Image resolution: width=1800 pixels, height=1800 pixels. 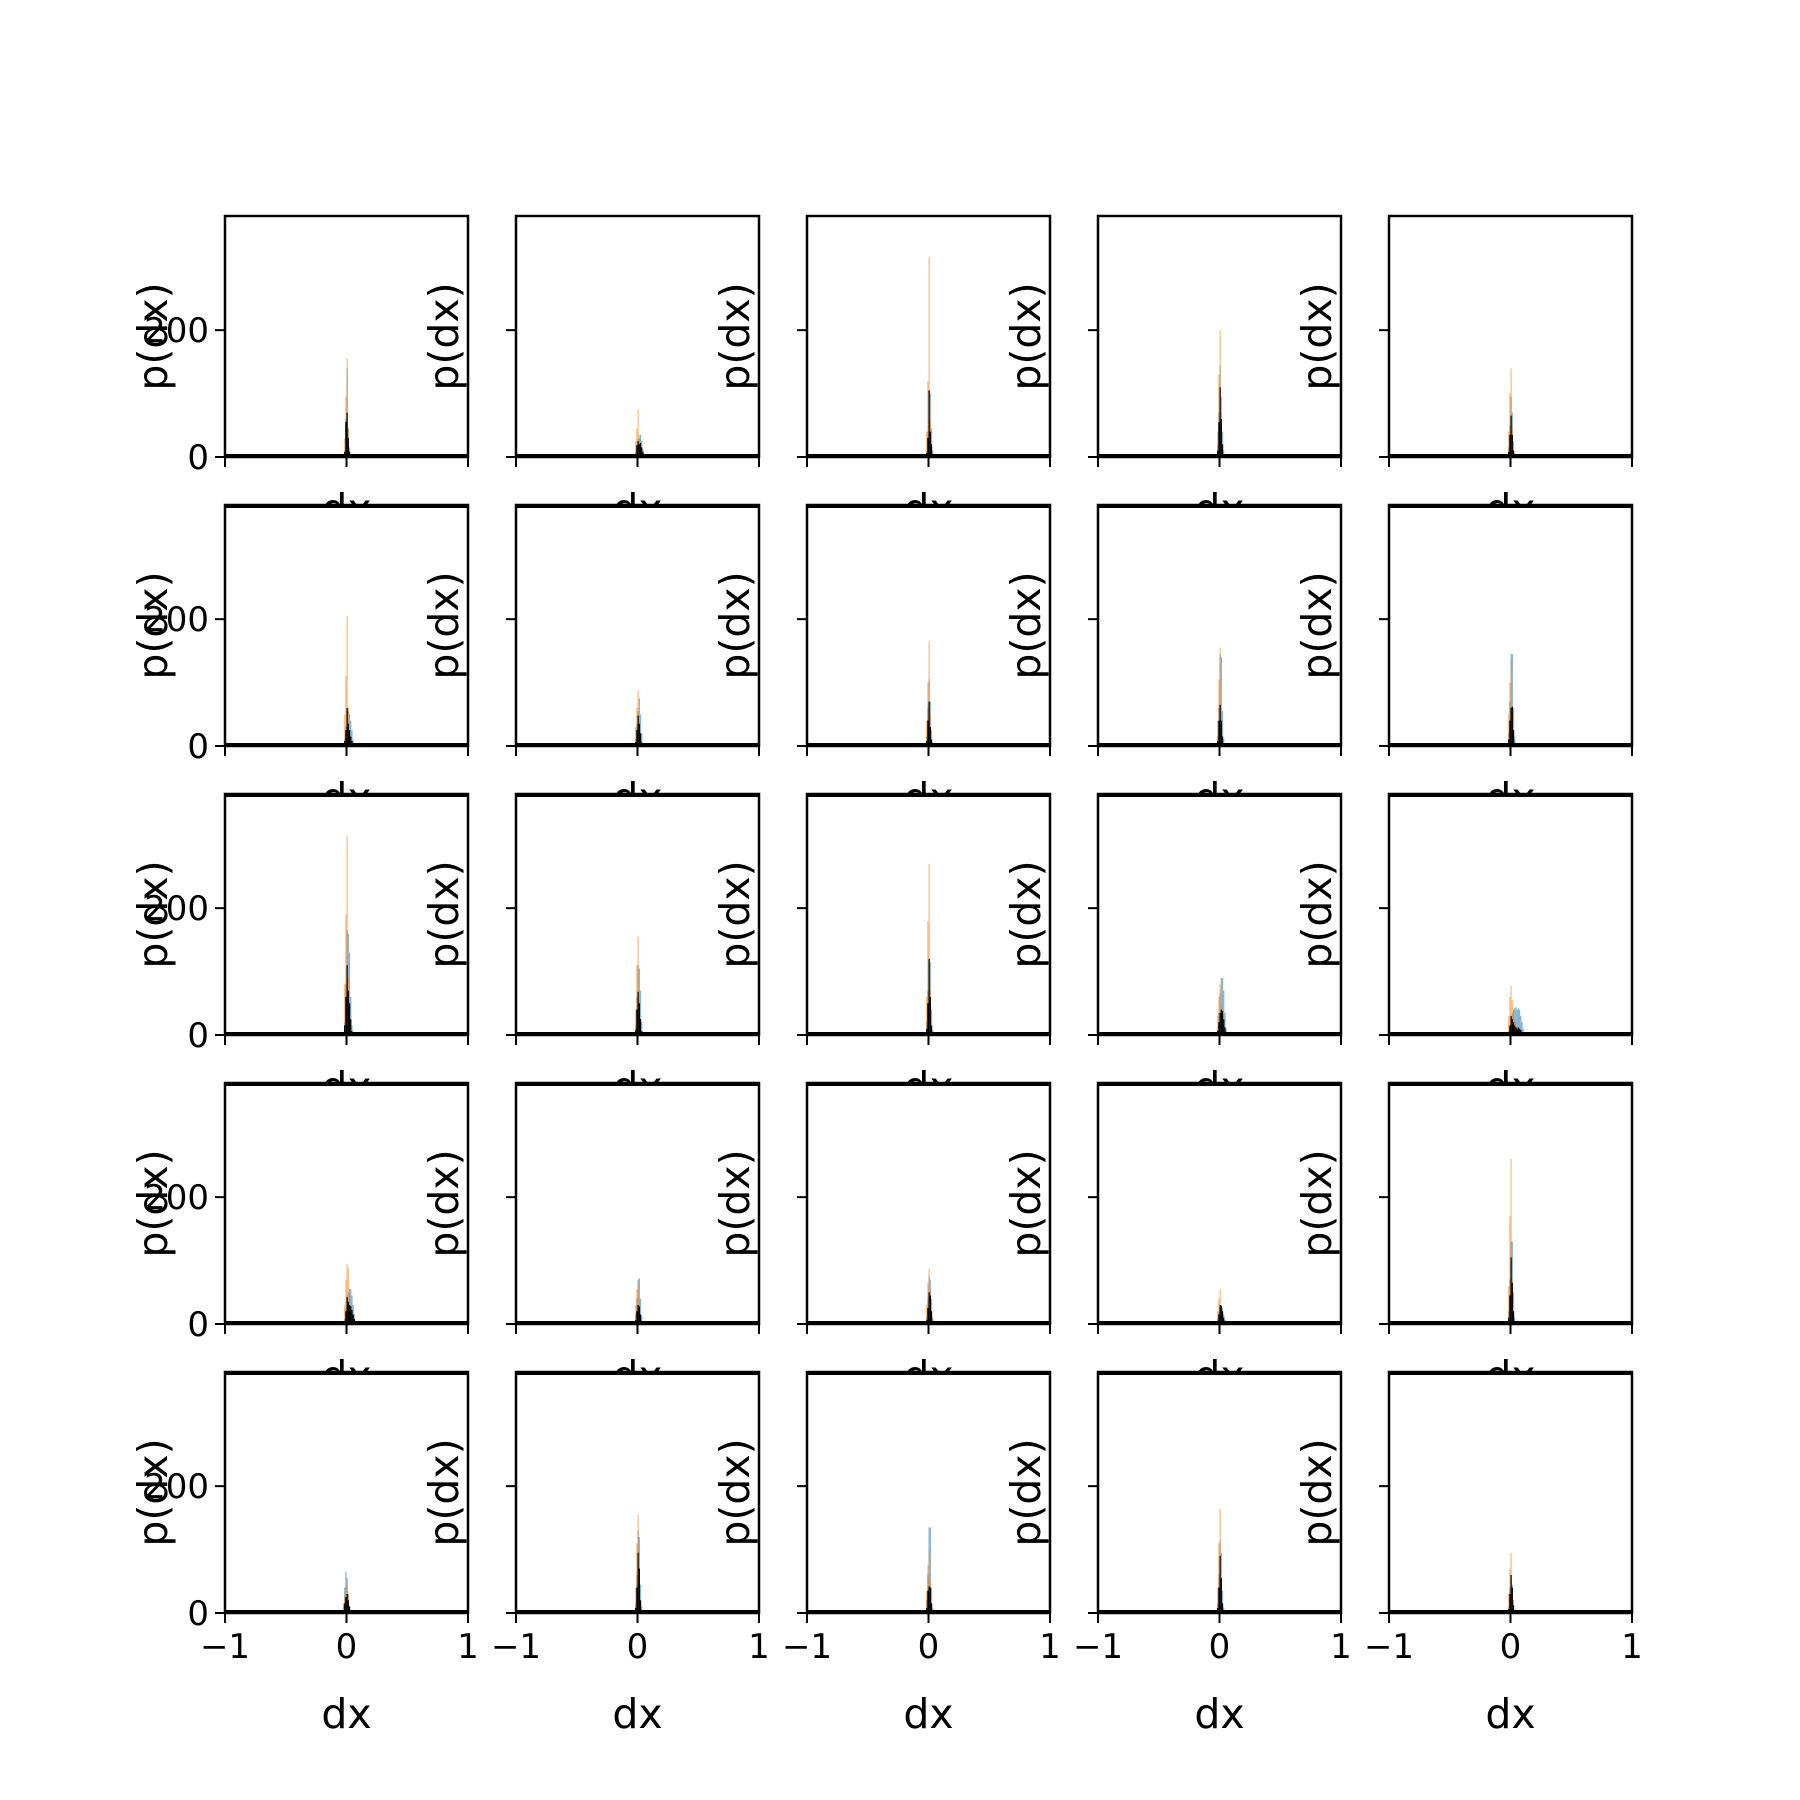 I want to click on subplot-r4-c3: dxp(dx), so click(x=881, y=1240).